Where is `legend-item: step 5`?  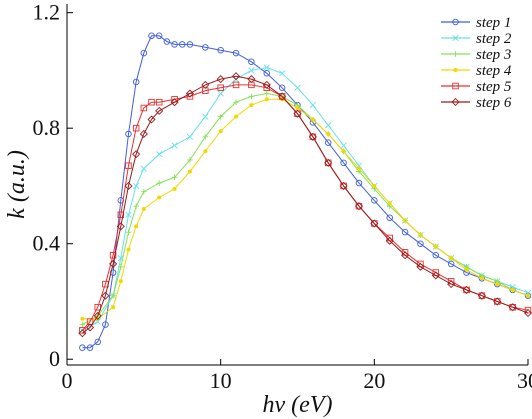 legend-item: step 5 is located at coordinates (476, 87).